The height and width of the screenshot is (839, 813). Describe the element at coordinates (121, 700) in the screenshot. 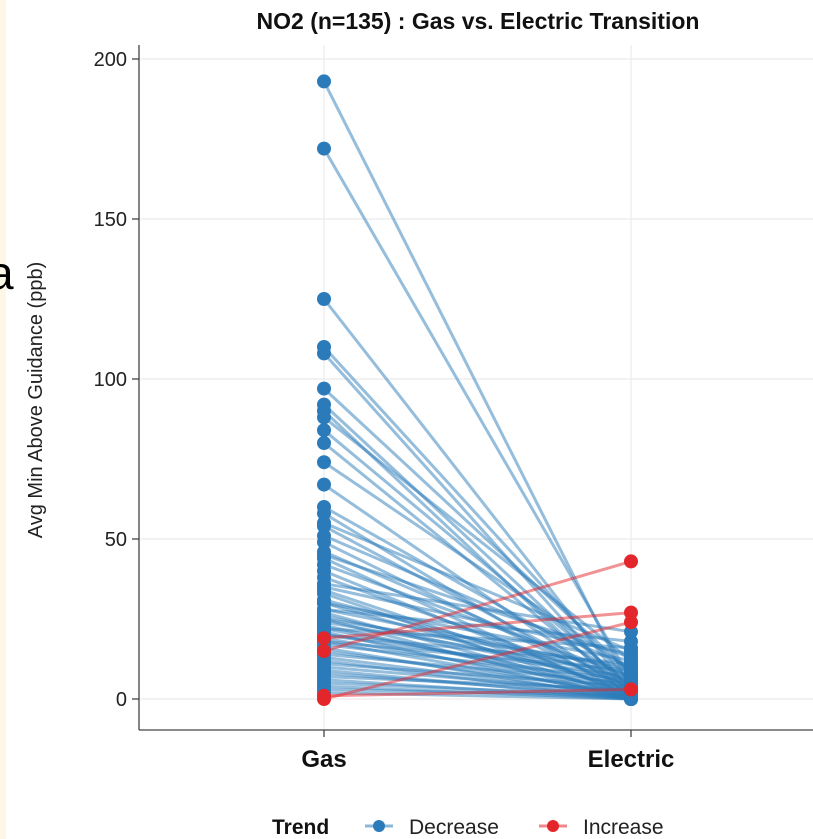

I see `y-tick-label: 0` at that location.